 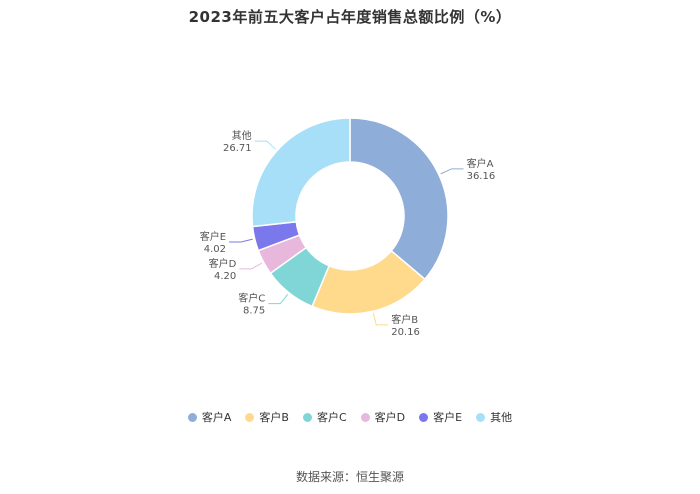 I want to click on chart-title: 2023年前五大客户占年度销售总额比例（%）, so click(x=350, y=17).